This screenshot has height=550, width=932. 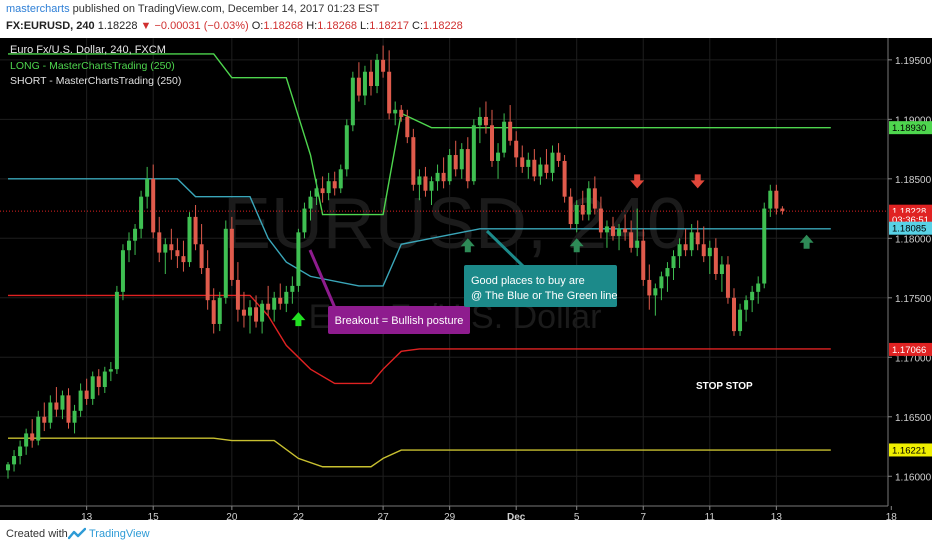 What do you see at coordinates (77, 533) in the screenshot?
I see `tradingview-logo-icon` at bounding box center [77, 533].